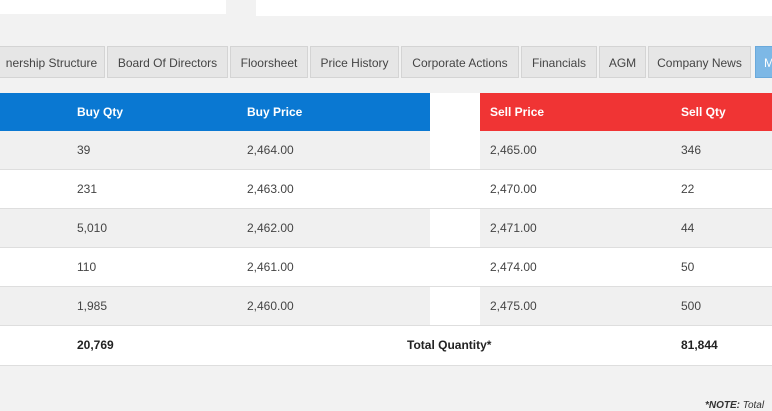 The height and width of the screenshot is (411, 772). Describe the element at coordinates (95, 345) in the screenshot. I see `total-buy-qty: 20,769` at that location.